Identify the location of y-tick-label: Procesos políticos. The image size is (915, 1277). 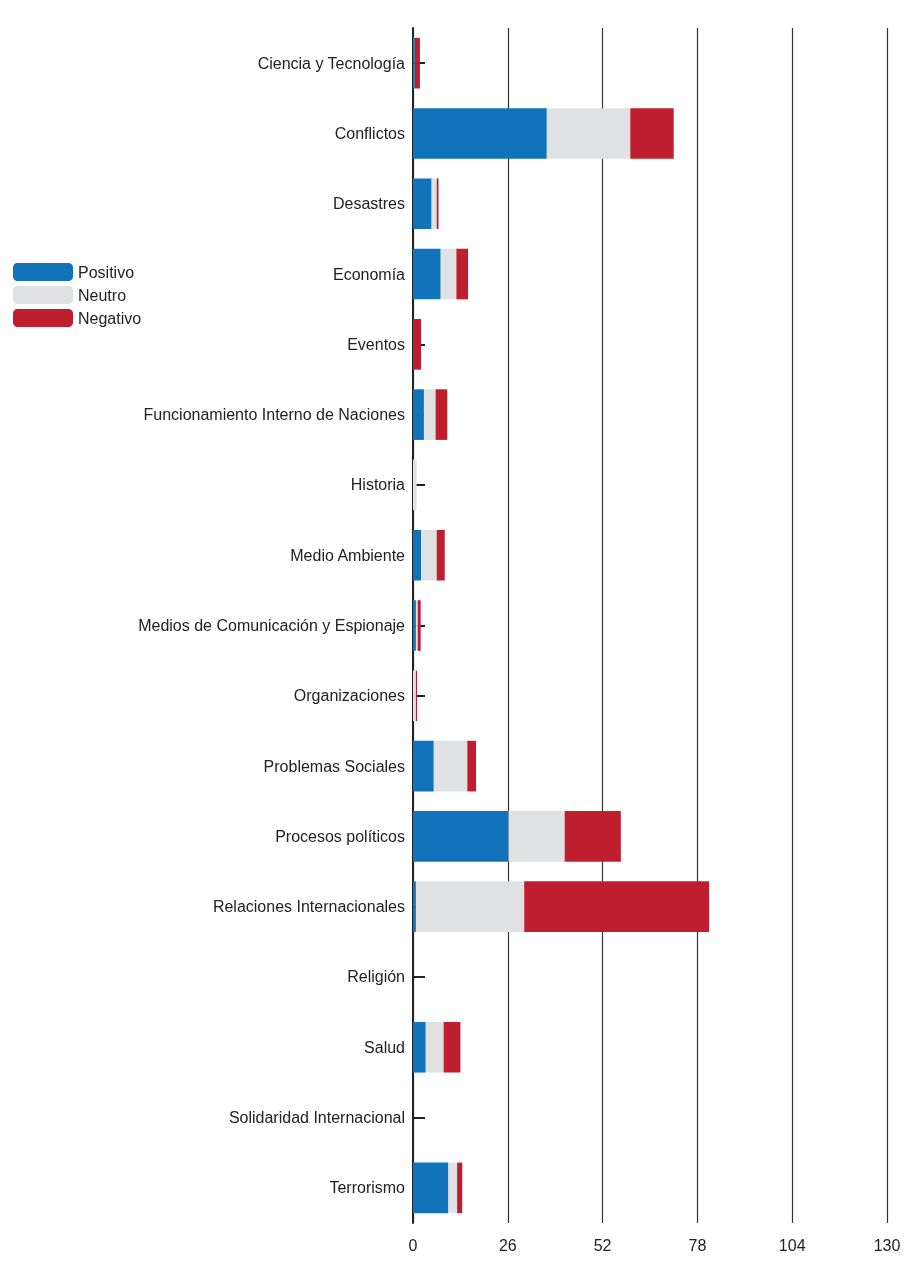
(340, 836).